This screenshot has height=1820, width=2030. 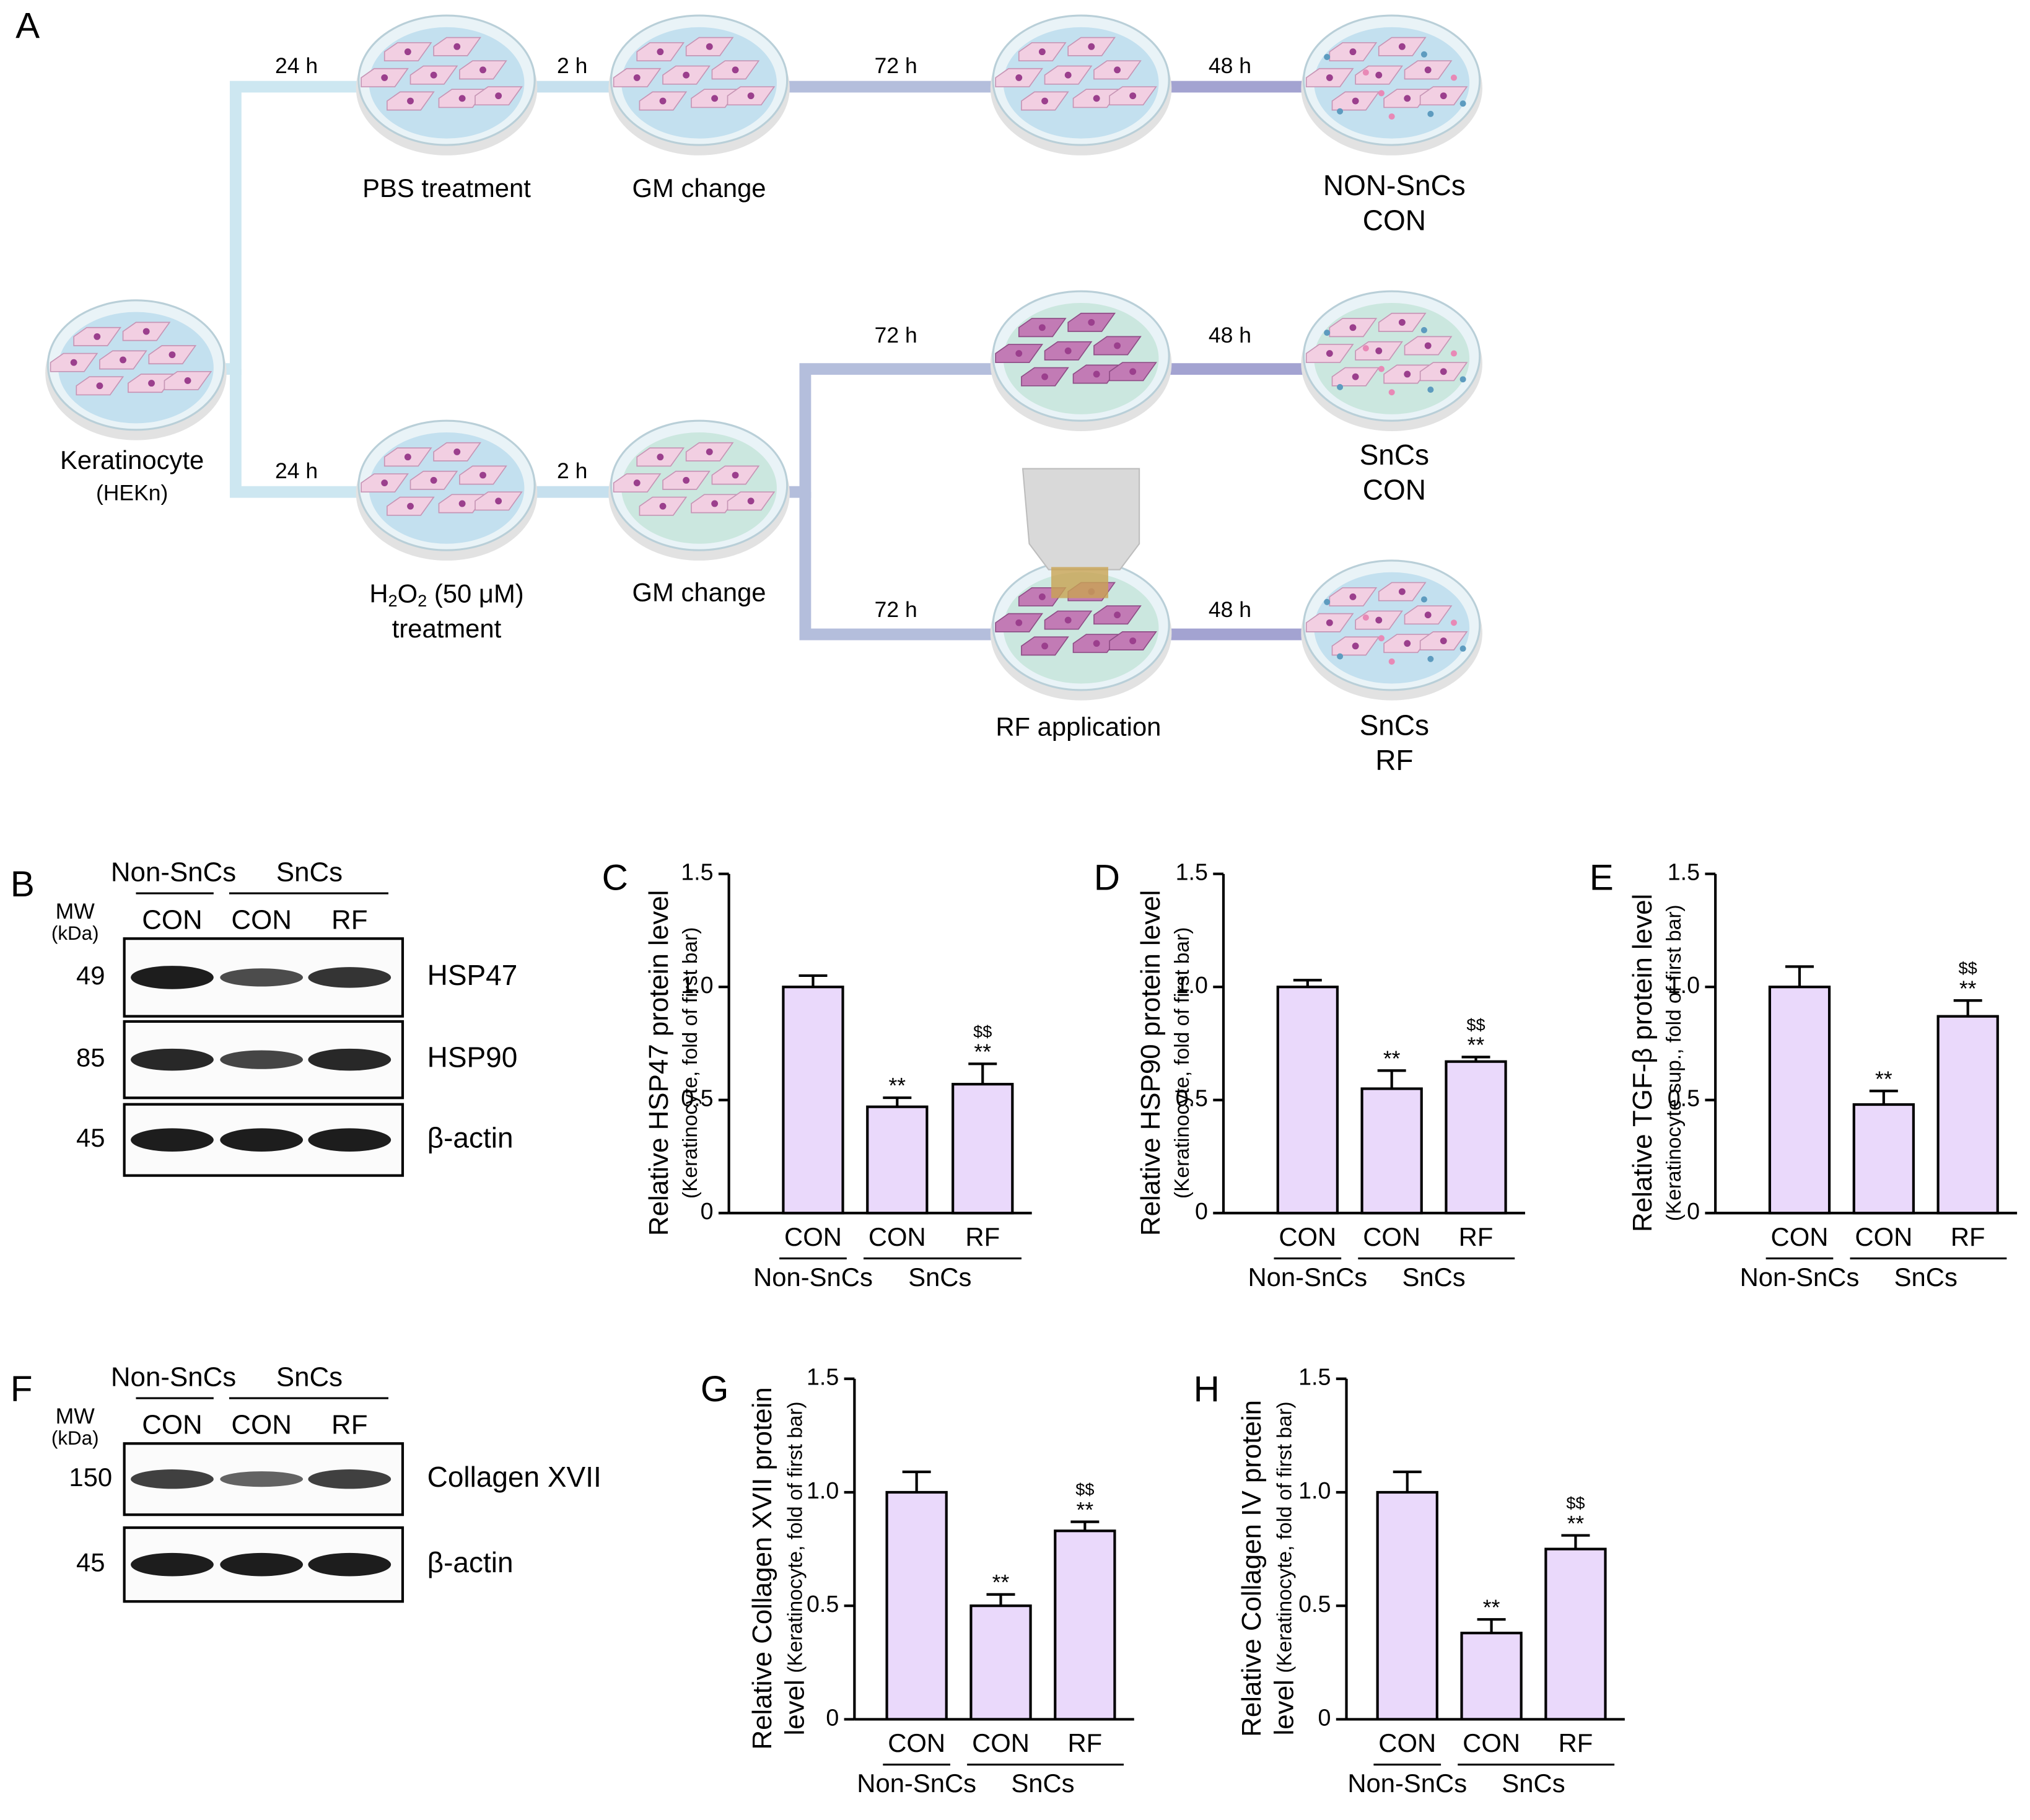 I want to click on y-label-text: Relative Collagen IV protein, so click(x=1251, y=1568).